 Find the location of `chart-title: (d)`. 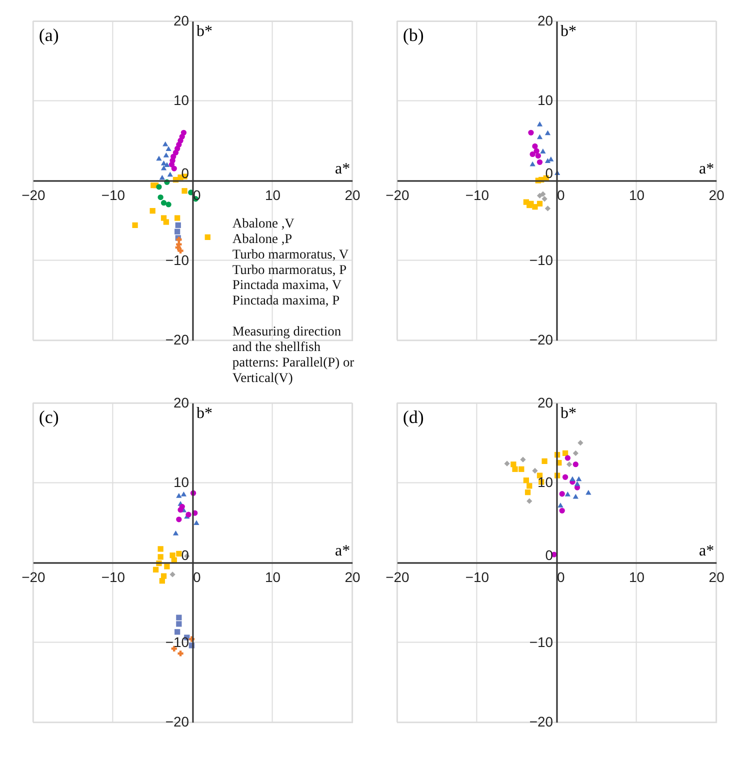

chart-title: (d) is located at coordinates (413, 416).